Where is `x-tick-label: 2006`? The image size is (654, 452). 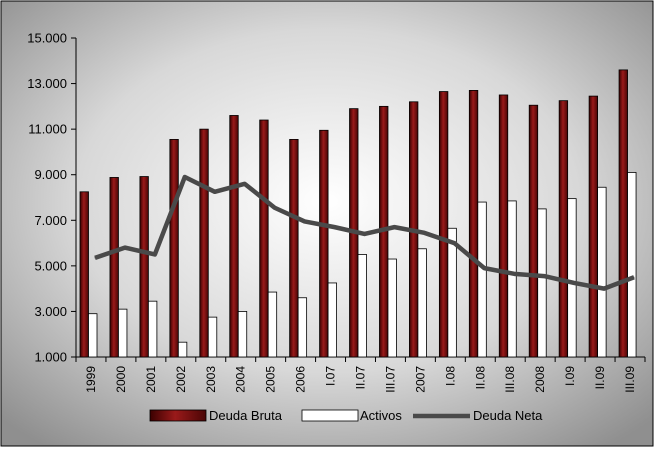
x-tick-label: 2006 is located at coordinates (301, 379).